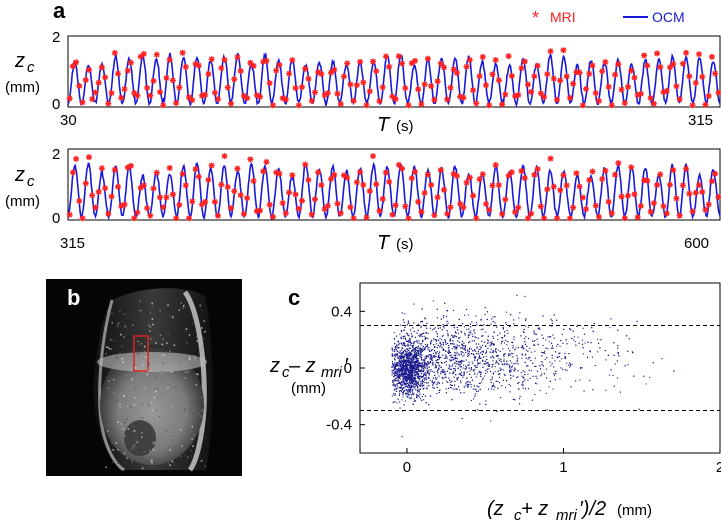 The width and height of the screenshot is (721, 525). Describe the element at coordinates (68, 120) in the screenshot. I see `xtick-top-left: 30` at that location.